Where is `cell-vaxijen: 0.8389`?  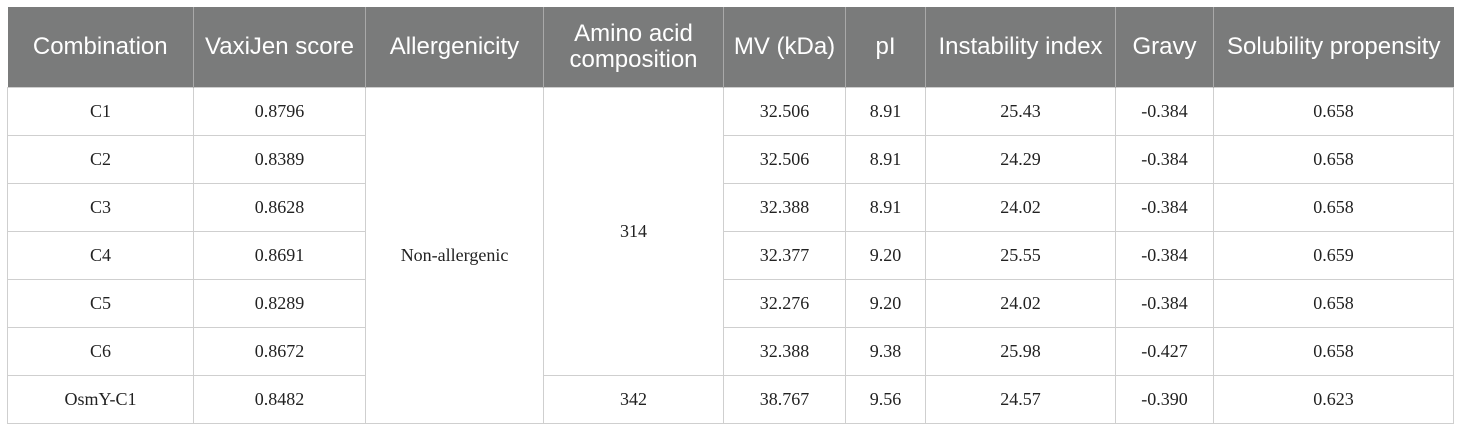
cell-vaxijen: 0.8389 is located at coordinates (279, 159).